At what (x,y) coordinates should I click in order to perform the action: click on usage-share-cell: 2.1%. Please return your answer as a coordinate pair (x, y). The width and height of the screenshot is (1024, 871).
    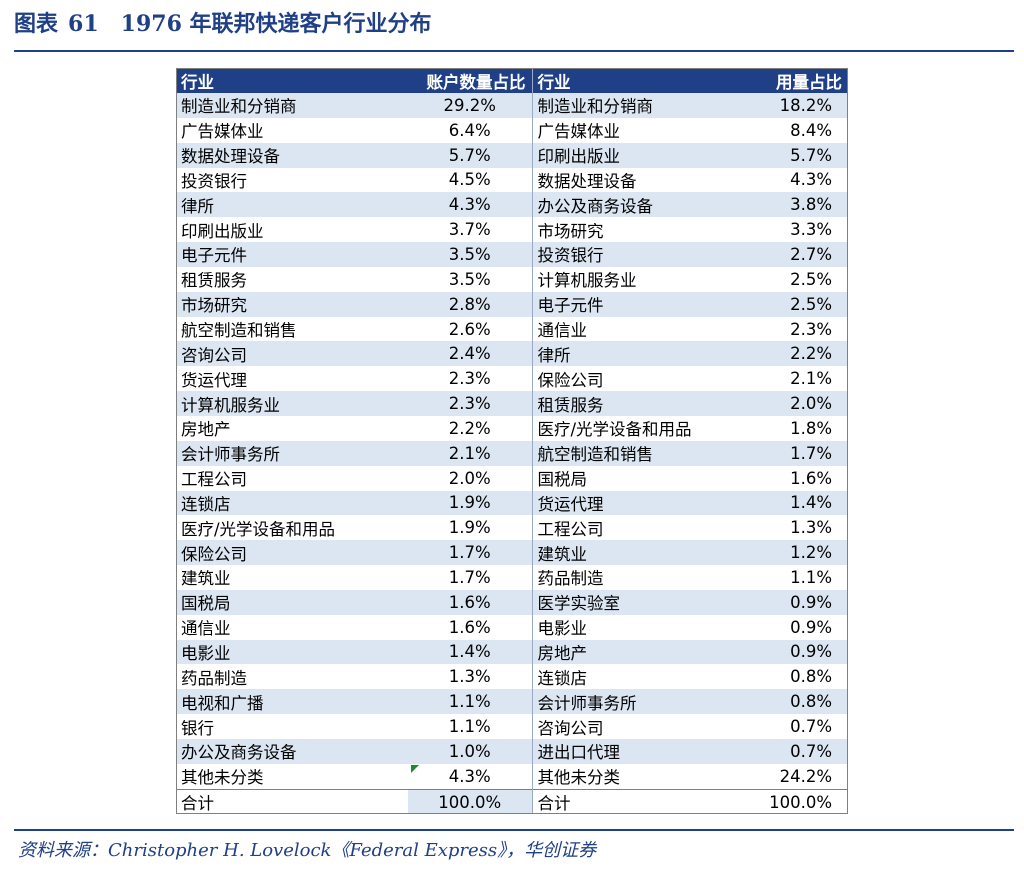
    Looking at the image, I should click on (811, 379).